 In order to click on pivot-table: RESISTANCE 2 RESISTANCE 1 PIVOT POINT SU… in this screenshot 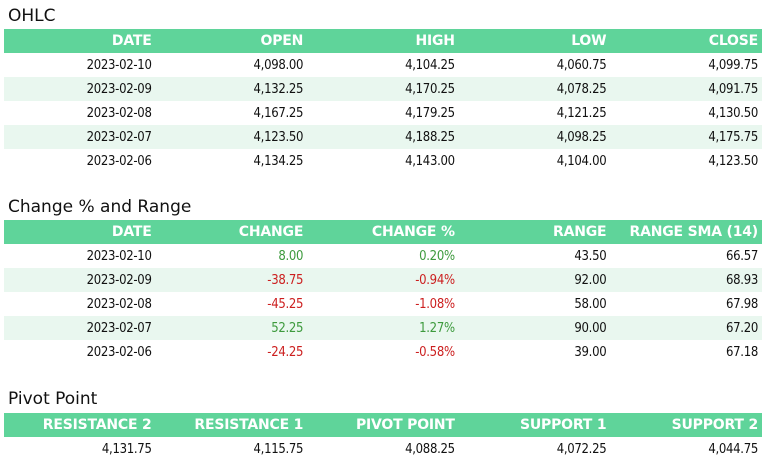, I will do `click(383, 437)`.